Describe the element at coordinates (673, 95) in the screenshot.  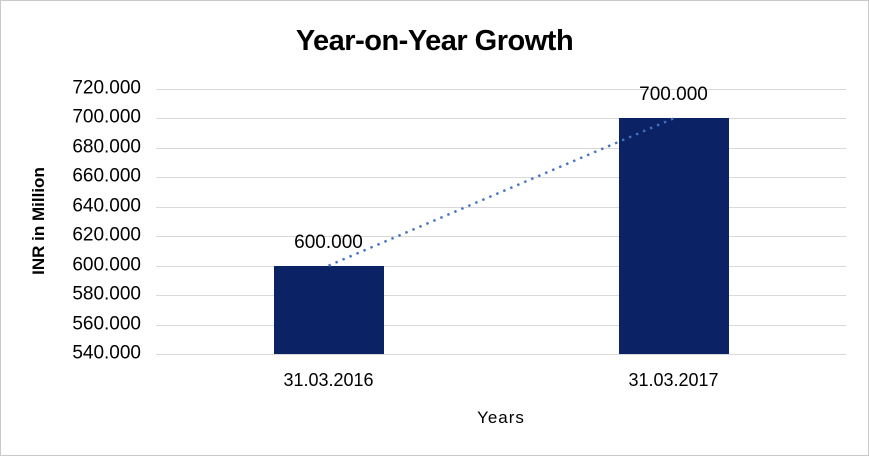
I see `data-label: 700.000` at that location.